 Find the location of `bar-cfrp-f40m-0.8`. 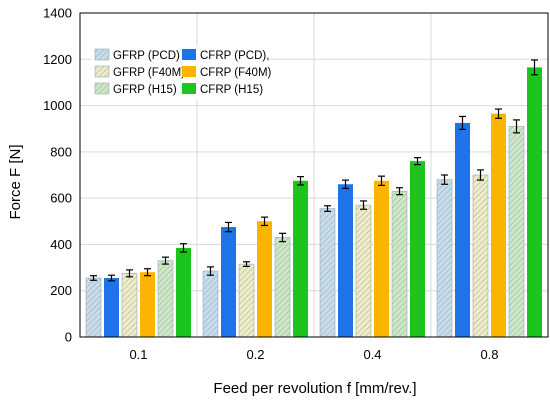

bar-cfrp-f40m-0.8 is located at coordinates (498, 225).